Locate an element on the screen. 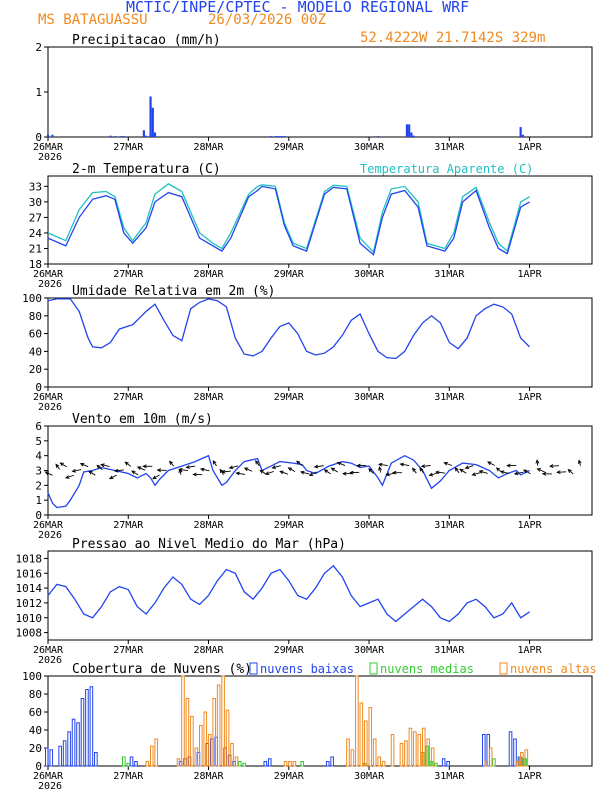  wind-year-label: 2026 is located at coordinates (50, 535).